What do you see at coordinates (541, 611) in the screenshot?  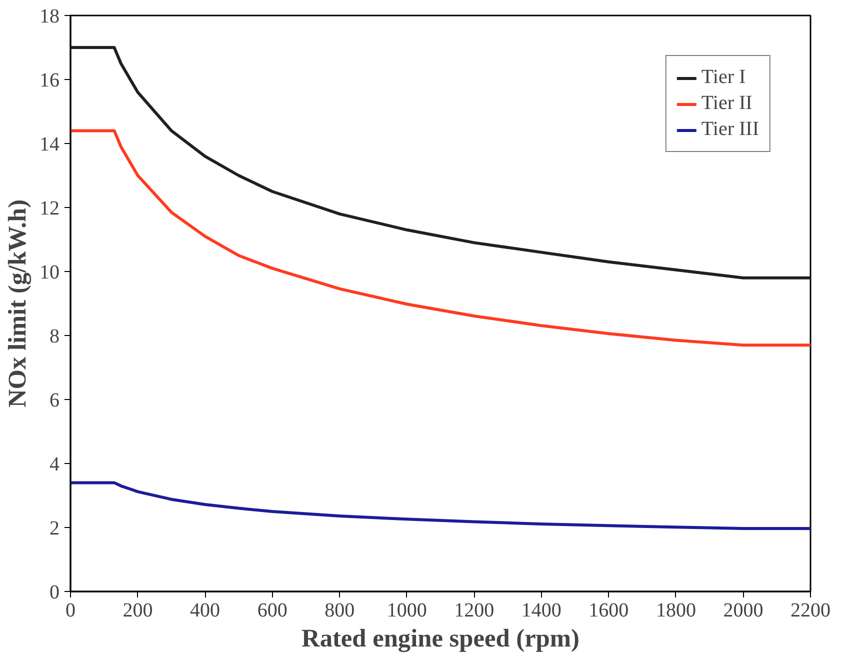 I see `x-tick-label: 1400` at bounding box center [541, 611].